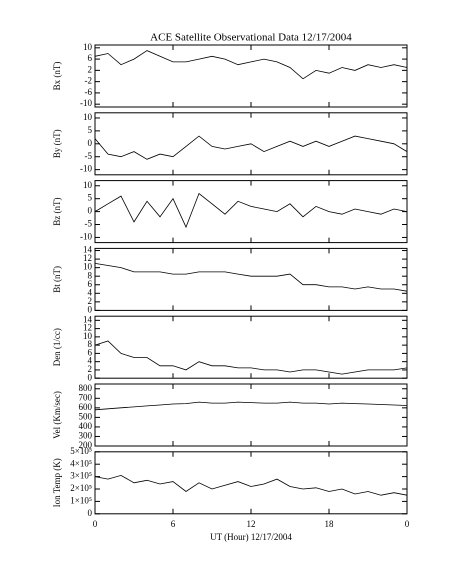 The height and width of the screenshot is (566, 453). I want to click on y-axis-label: Bt (nT), so click(57, 279).